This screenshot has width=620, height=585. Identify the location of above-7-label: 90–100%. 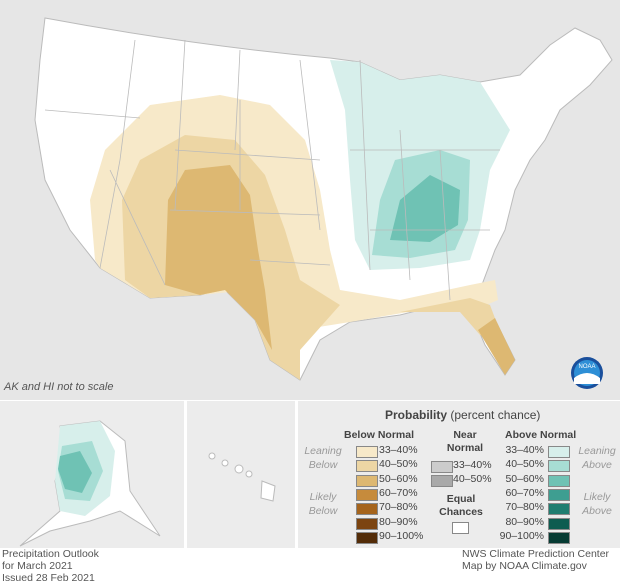
(521, 535).